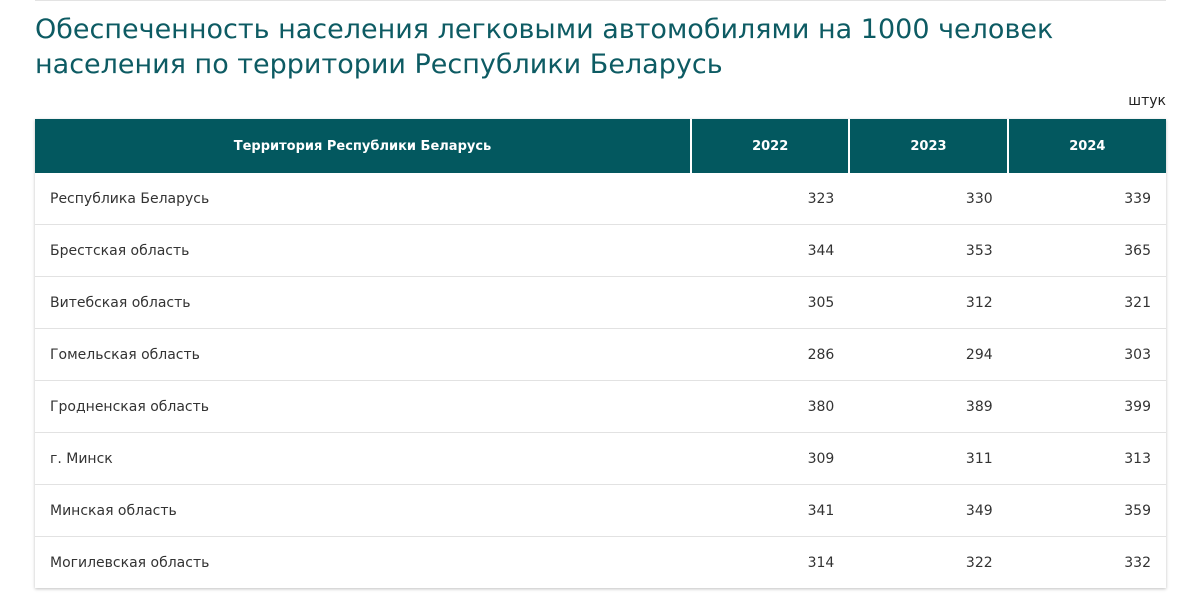  I want to click on table-row: Гомельская область 286 294 303, so click(600, 354).